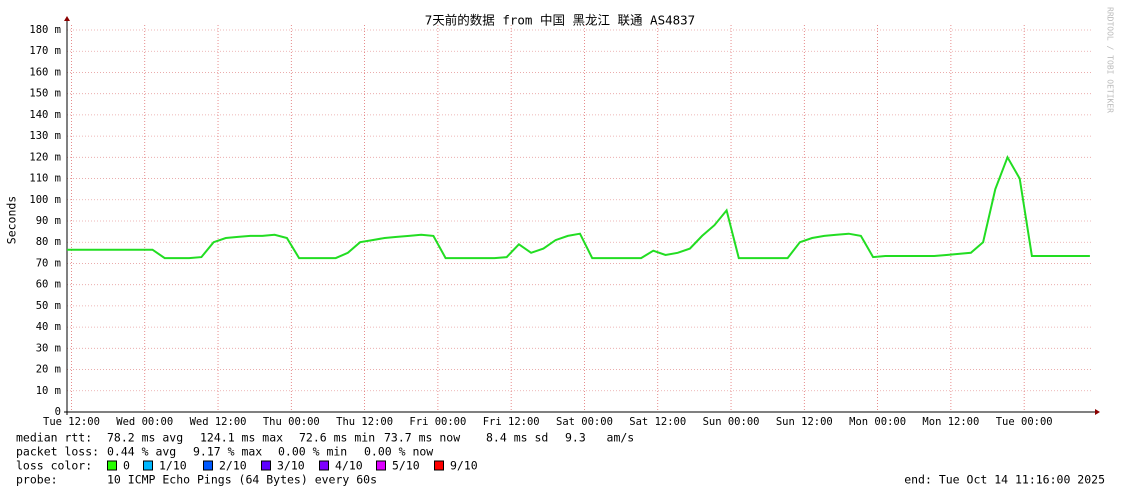 The image size is (1121, 494). What do you see at coordinates (57, 452) in the screenshot?
I see `stat-text: packet loss:` at bounding box center [57, 452].